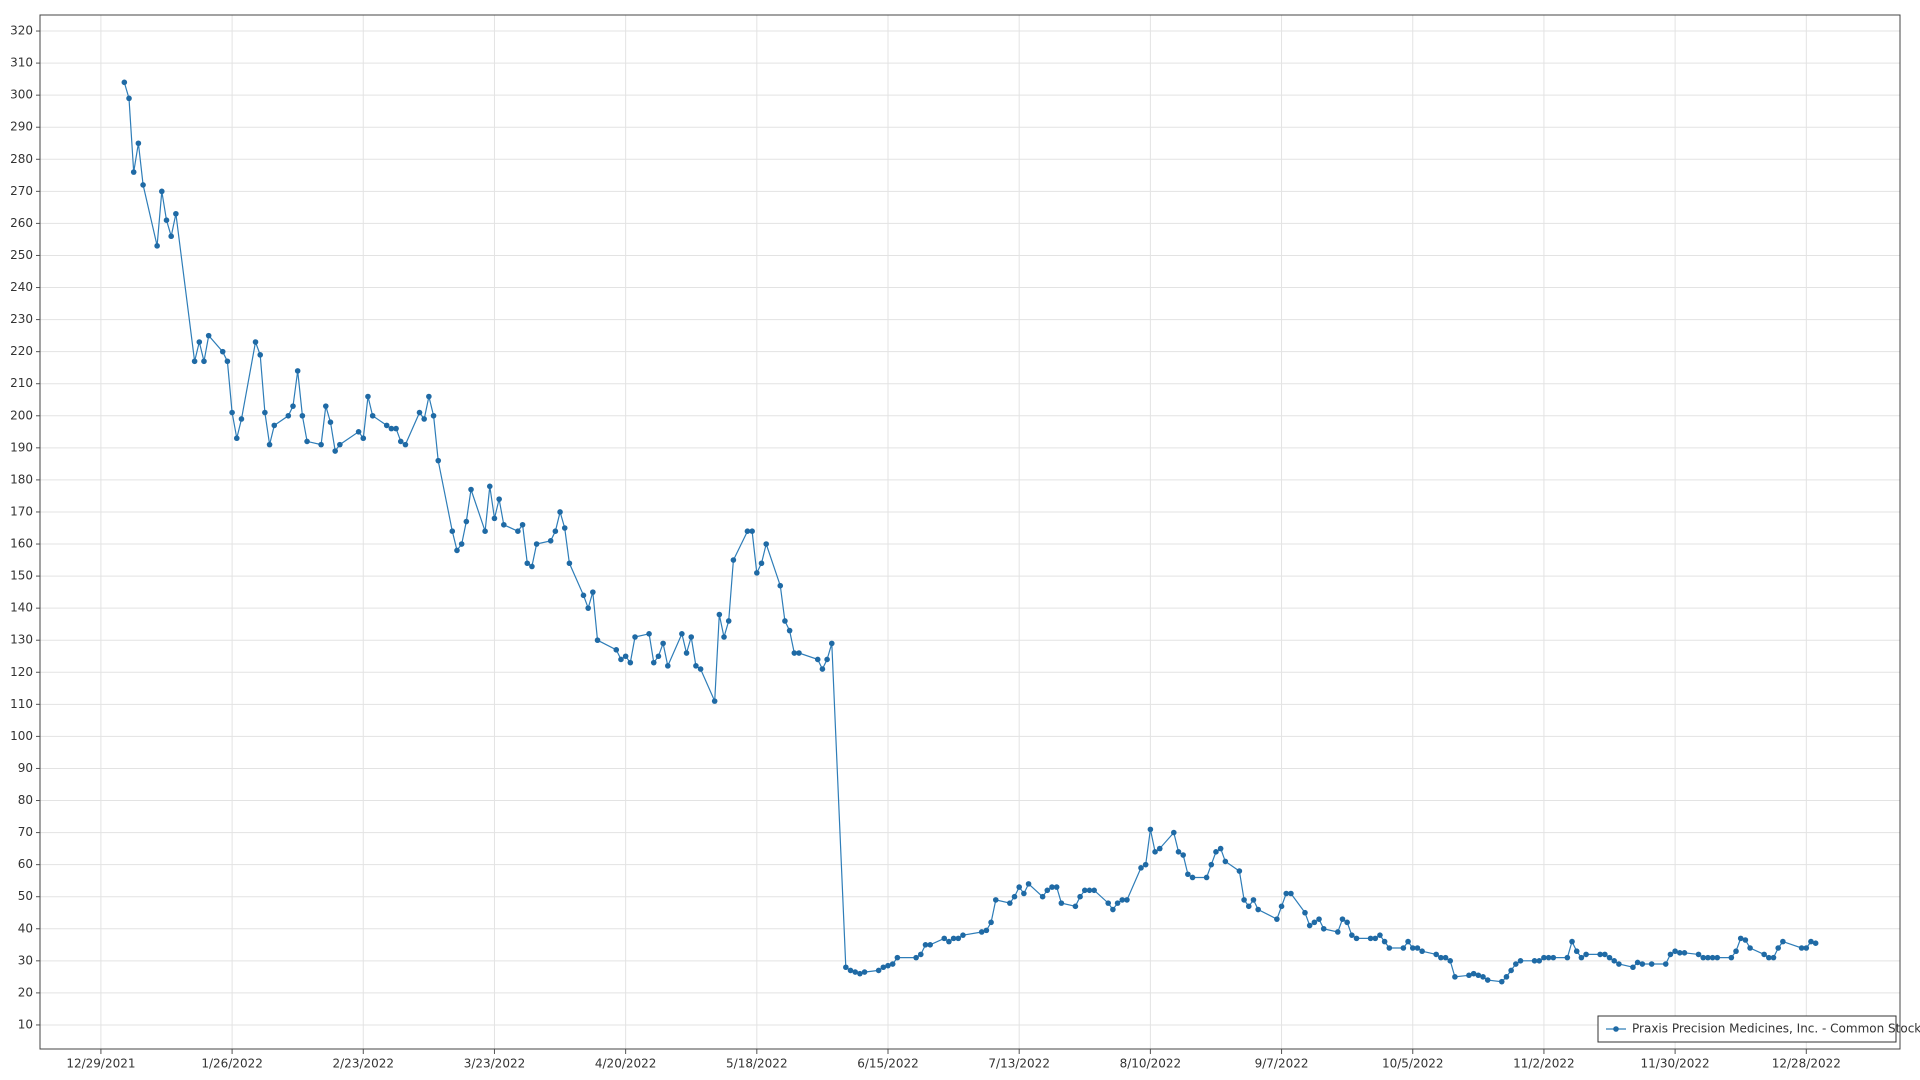 The image size is (1920, 1080). Describe the element at coordinates (25, 992) in the screenshot. I see `y-tick-label: 20` at that location.